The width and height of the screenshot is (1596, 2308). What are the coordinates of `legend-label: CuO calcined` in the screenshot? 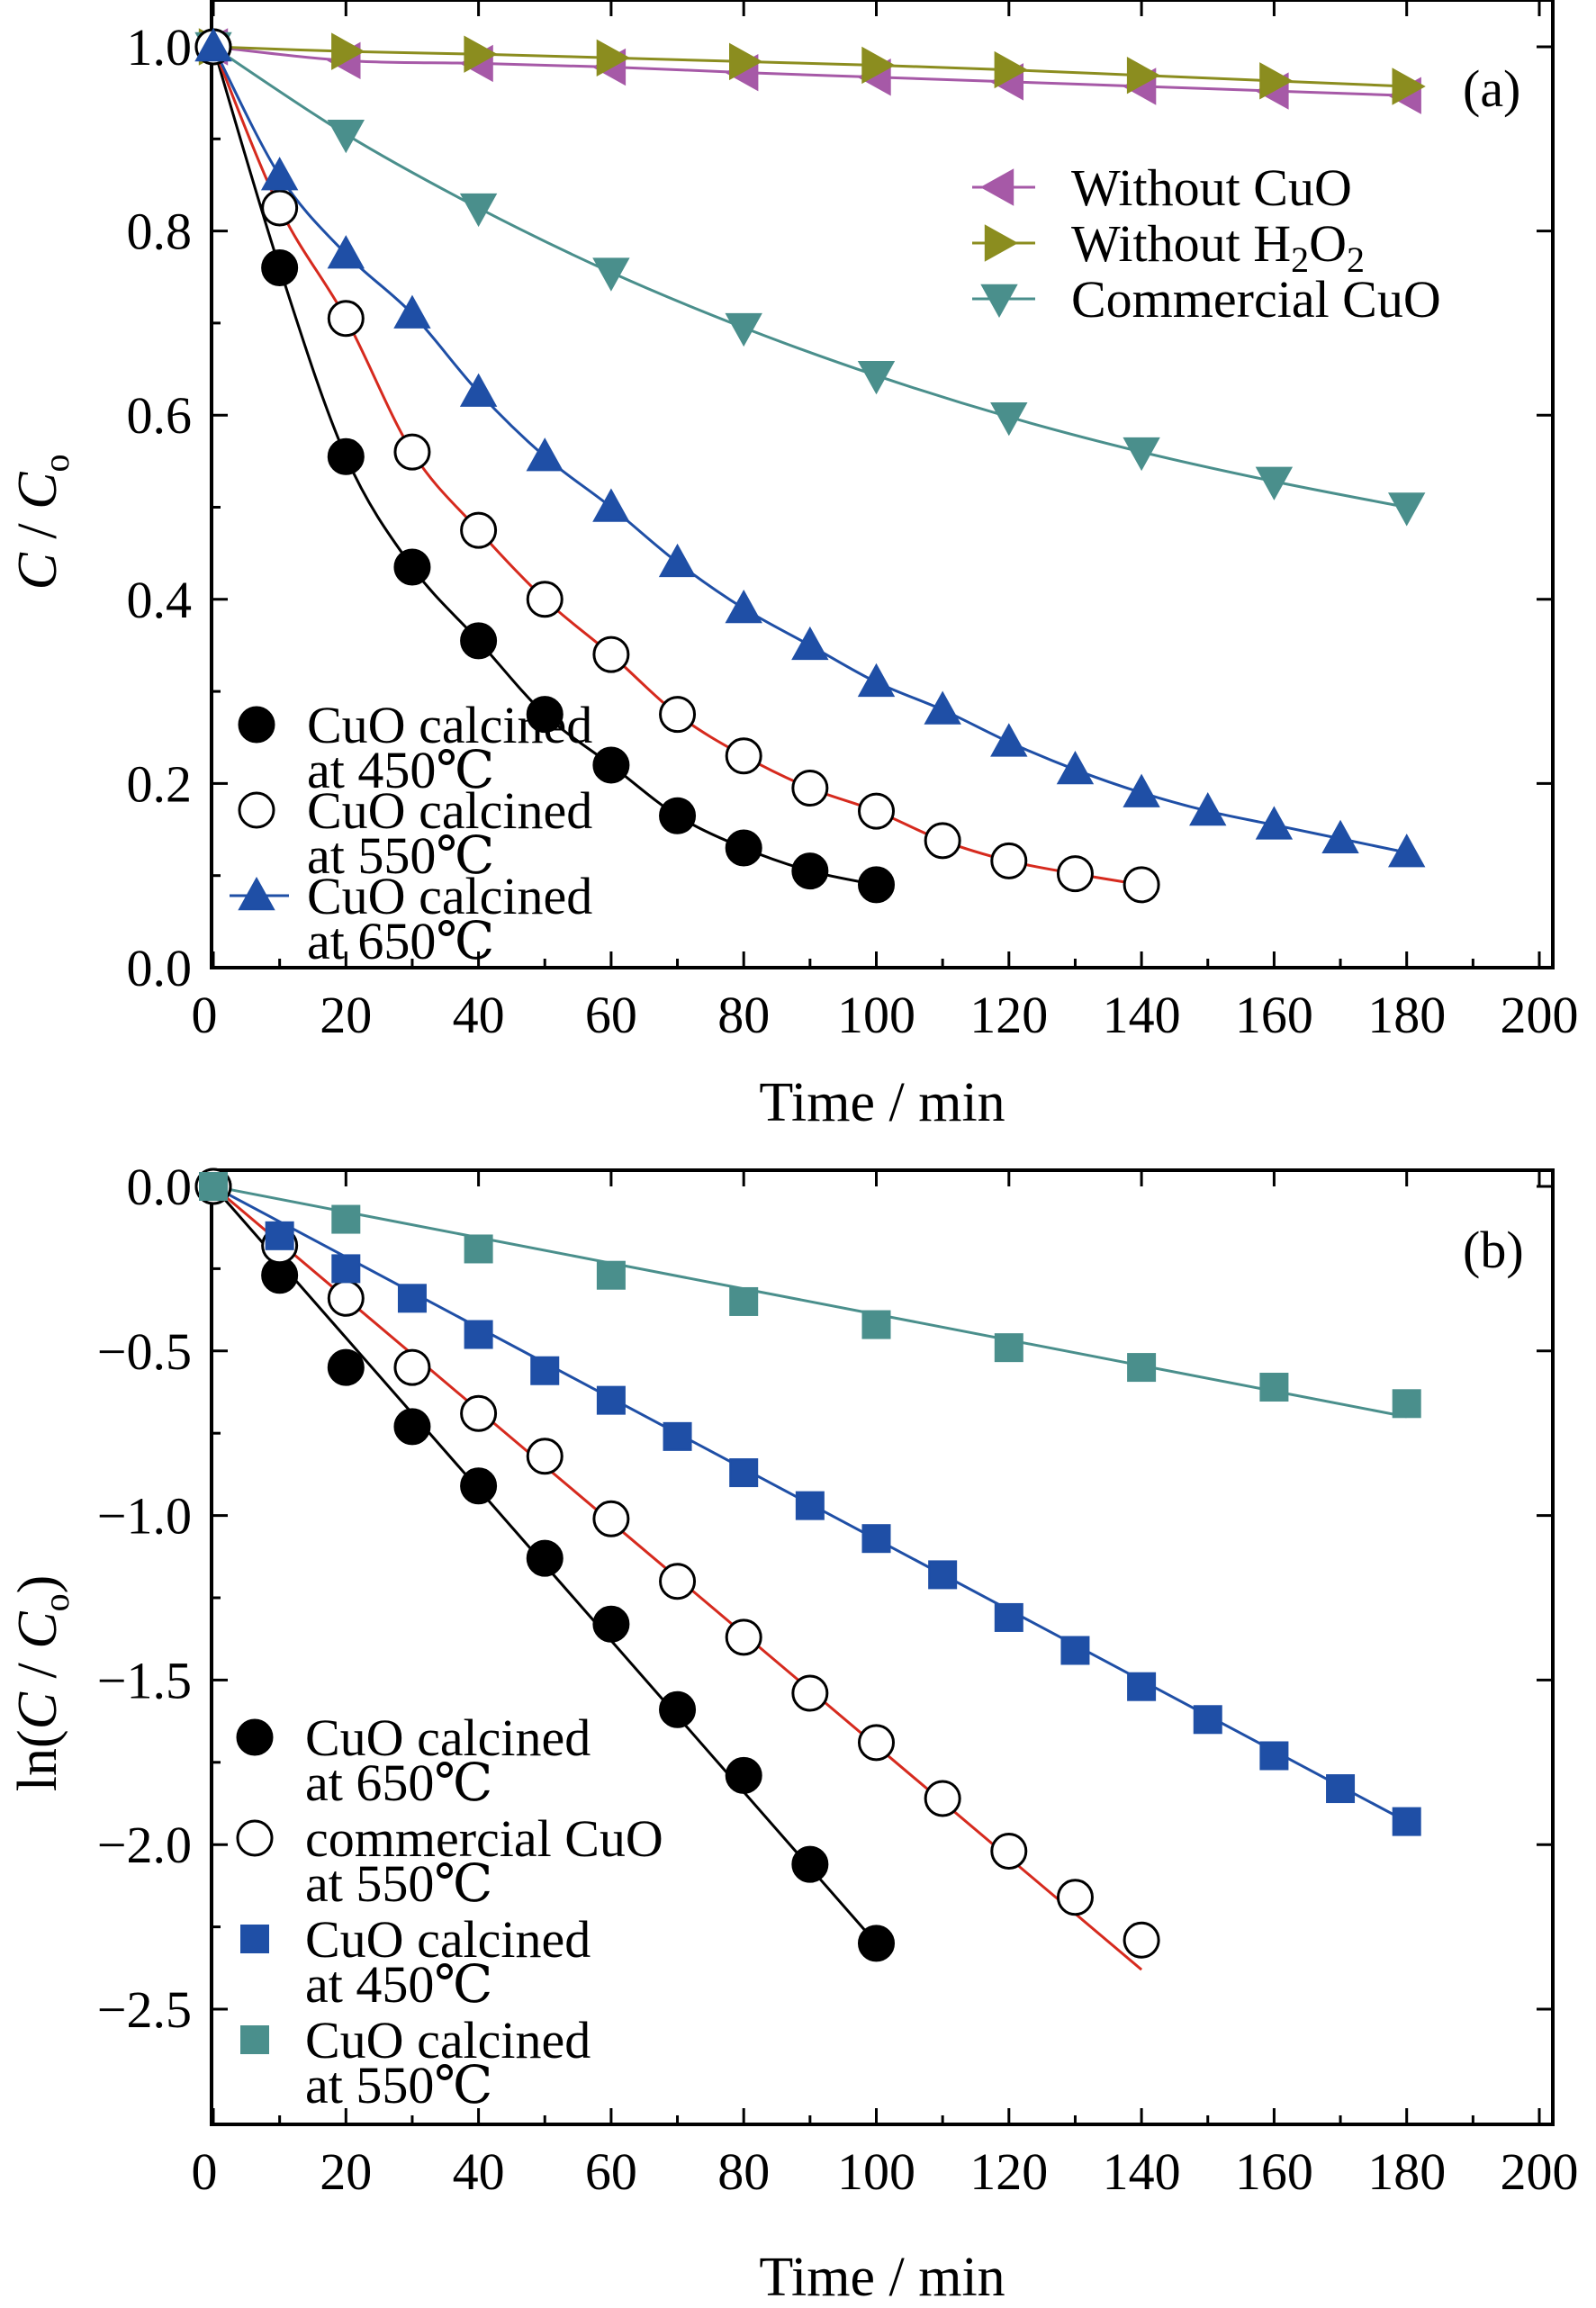 It's located at (449, 810).